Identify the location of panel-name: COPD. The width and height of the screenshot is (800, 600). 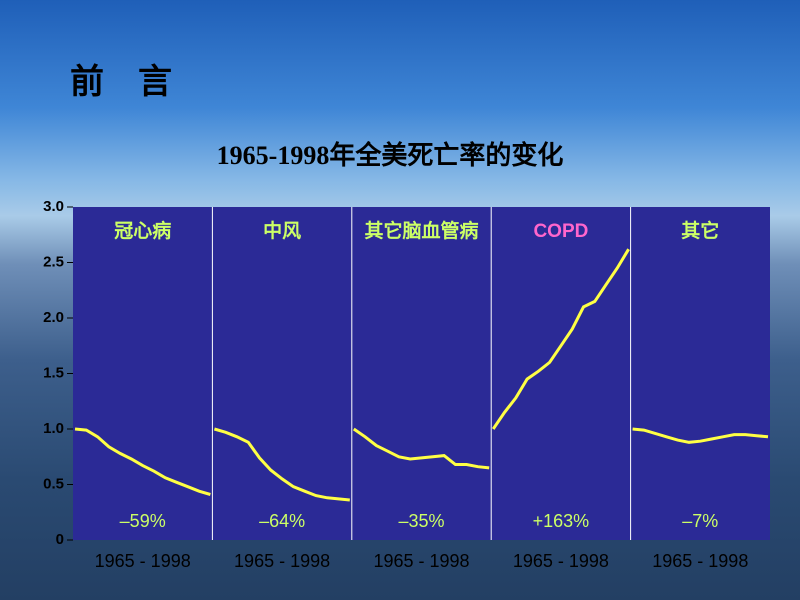
(560, 231).